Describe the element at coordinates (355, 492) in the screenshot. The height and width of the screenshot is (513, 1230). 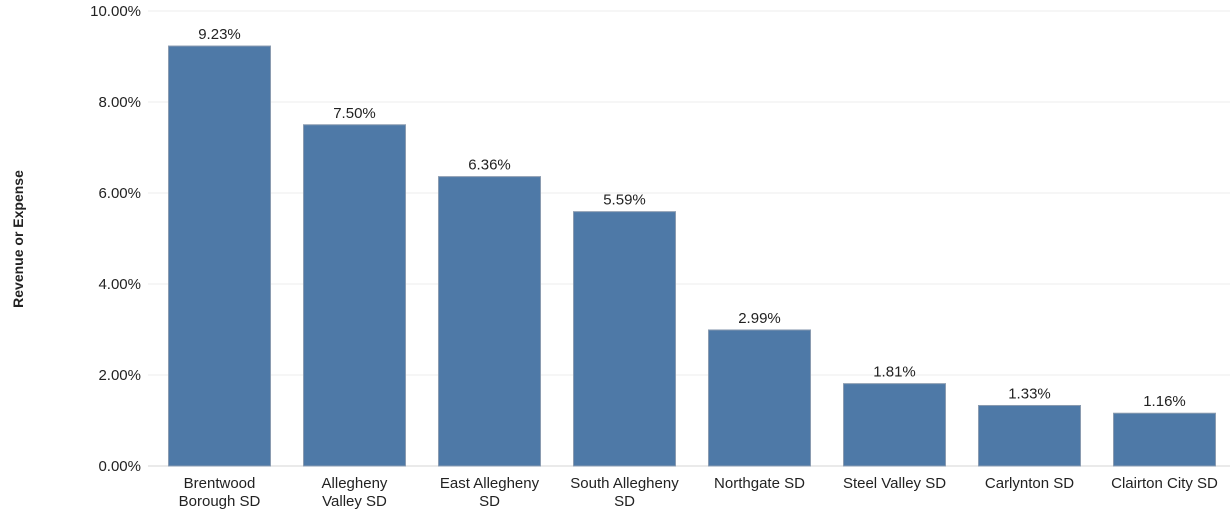
I see `x-tick-label: Allegheny Valley SD` at that location.